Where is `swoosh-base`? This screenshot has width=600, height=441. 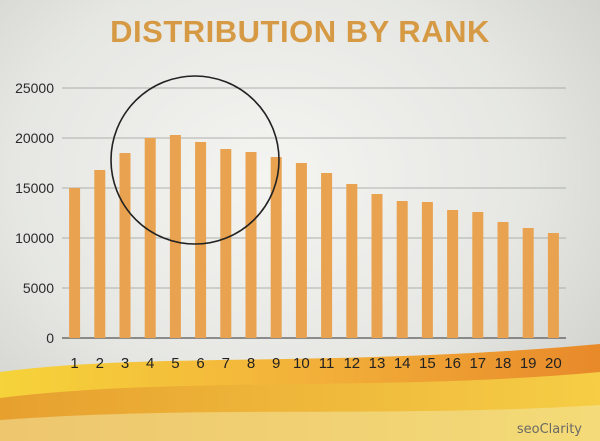 swoosh-base is located at coordinates (300, 423).